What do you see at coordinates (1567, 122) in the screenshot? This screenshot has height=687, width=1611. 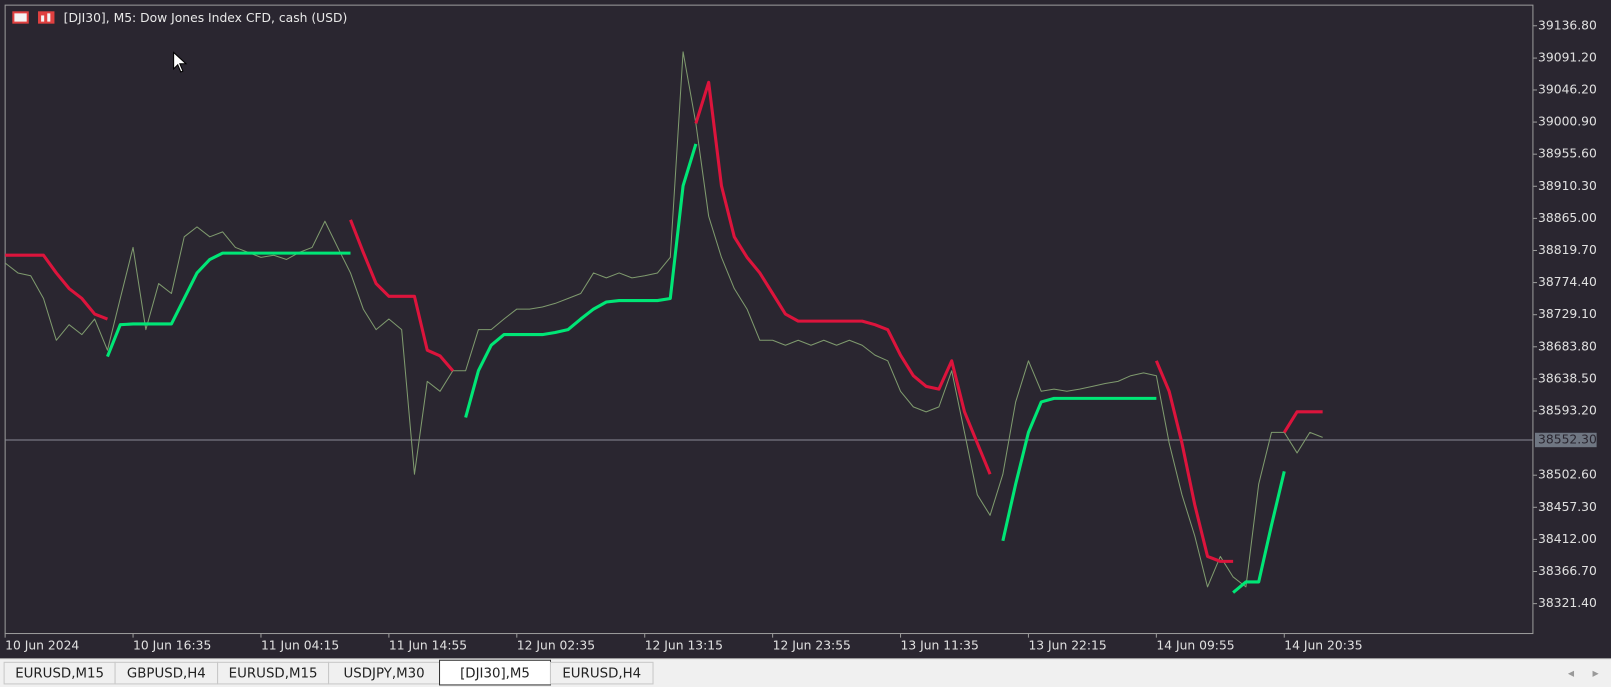 I see `y-tick-label: 39000.90` at bounding box center [1567, 122].